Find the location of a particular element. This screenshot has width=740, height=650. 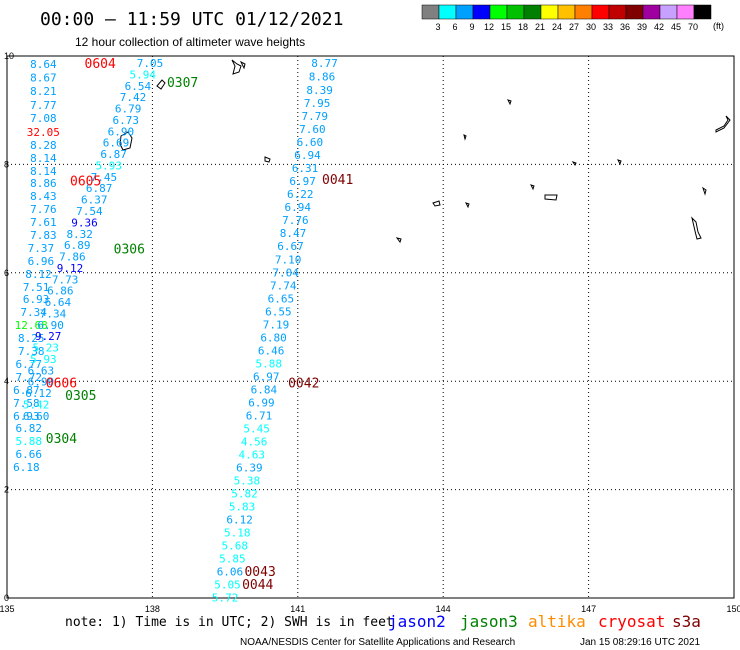

y-tick-label: 6 is located at coordinates (6, 273).